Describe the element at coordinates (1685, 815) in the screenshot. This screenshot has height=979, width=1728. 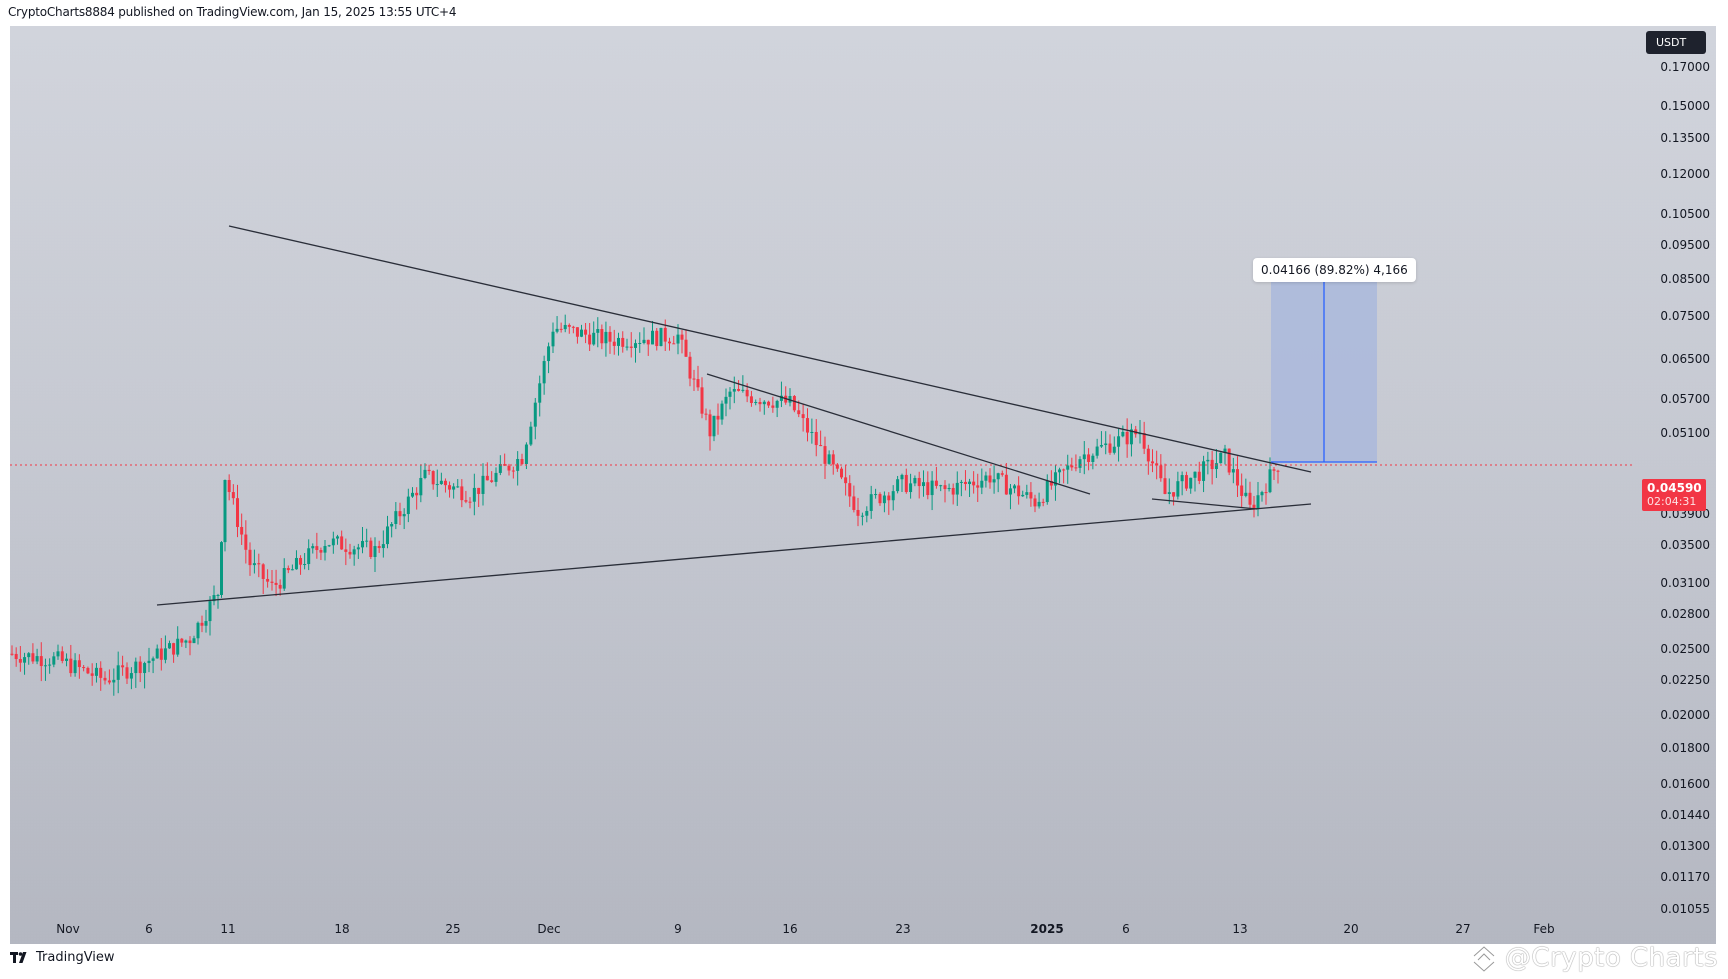
I see `price-tick: 0.01440` at that location.